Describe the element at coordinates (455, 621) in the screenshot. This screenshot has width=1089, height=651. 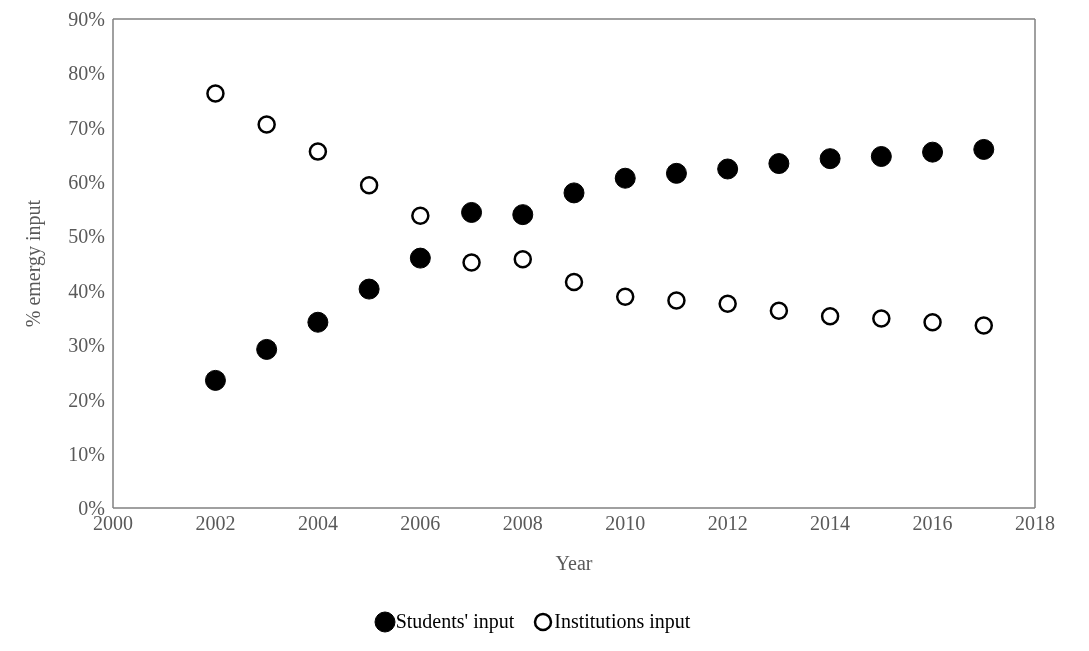
I see `legend-label: Students' input` at that location.